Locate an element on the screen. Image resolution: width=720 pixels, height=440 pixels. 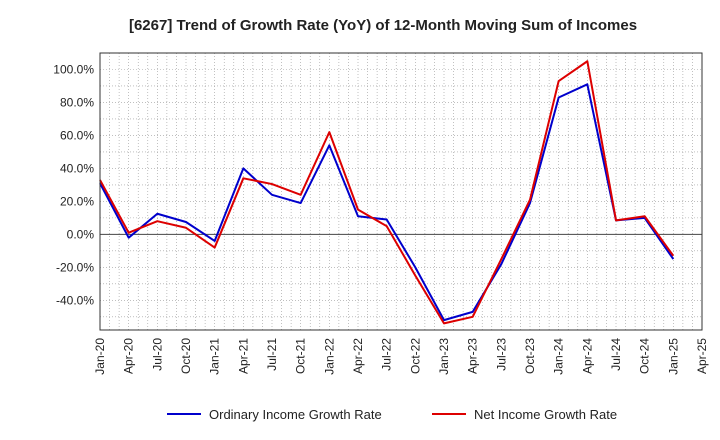
y-tick-label: -40.0% is located at coordinates (75, 300).